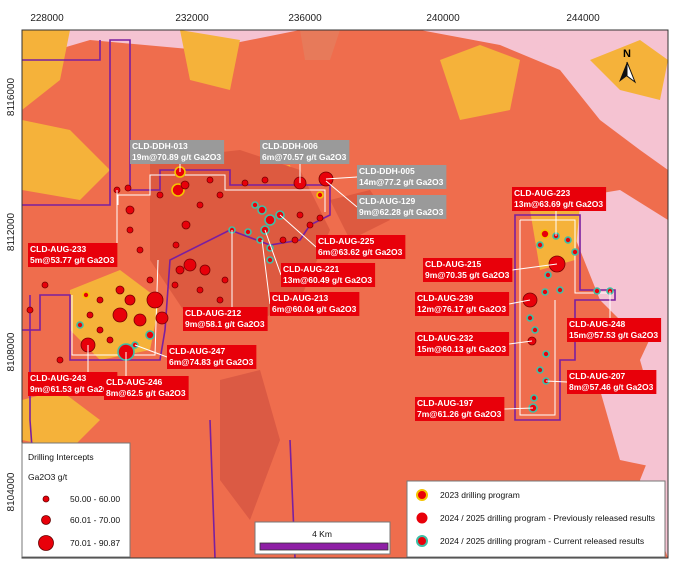 Image resolution: width=688 pixels, height=561 pixels. Describe the element at coordinates (542, 193) in the screenshot. I see `callout-name: CLD-AUG-223` at that location.